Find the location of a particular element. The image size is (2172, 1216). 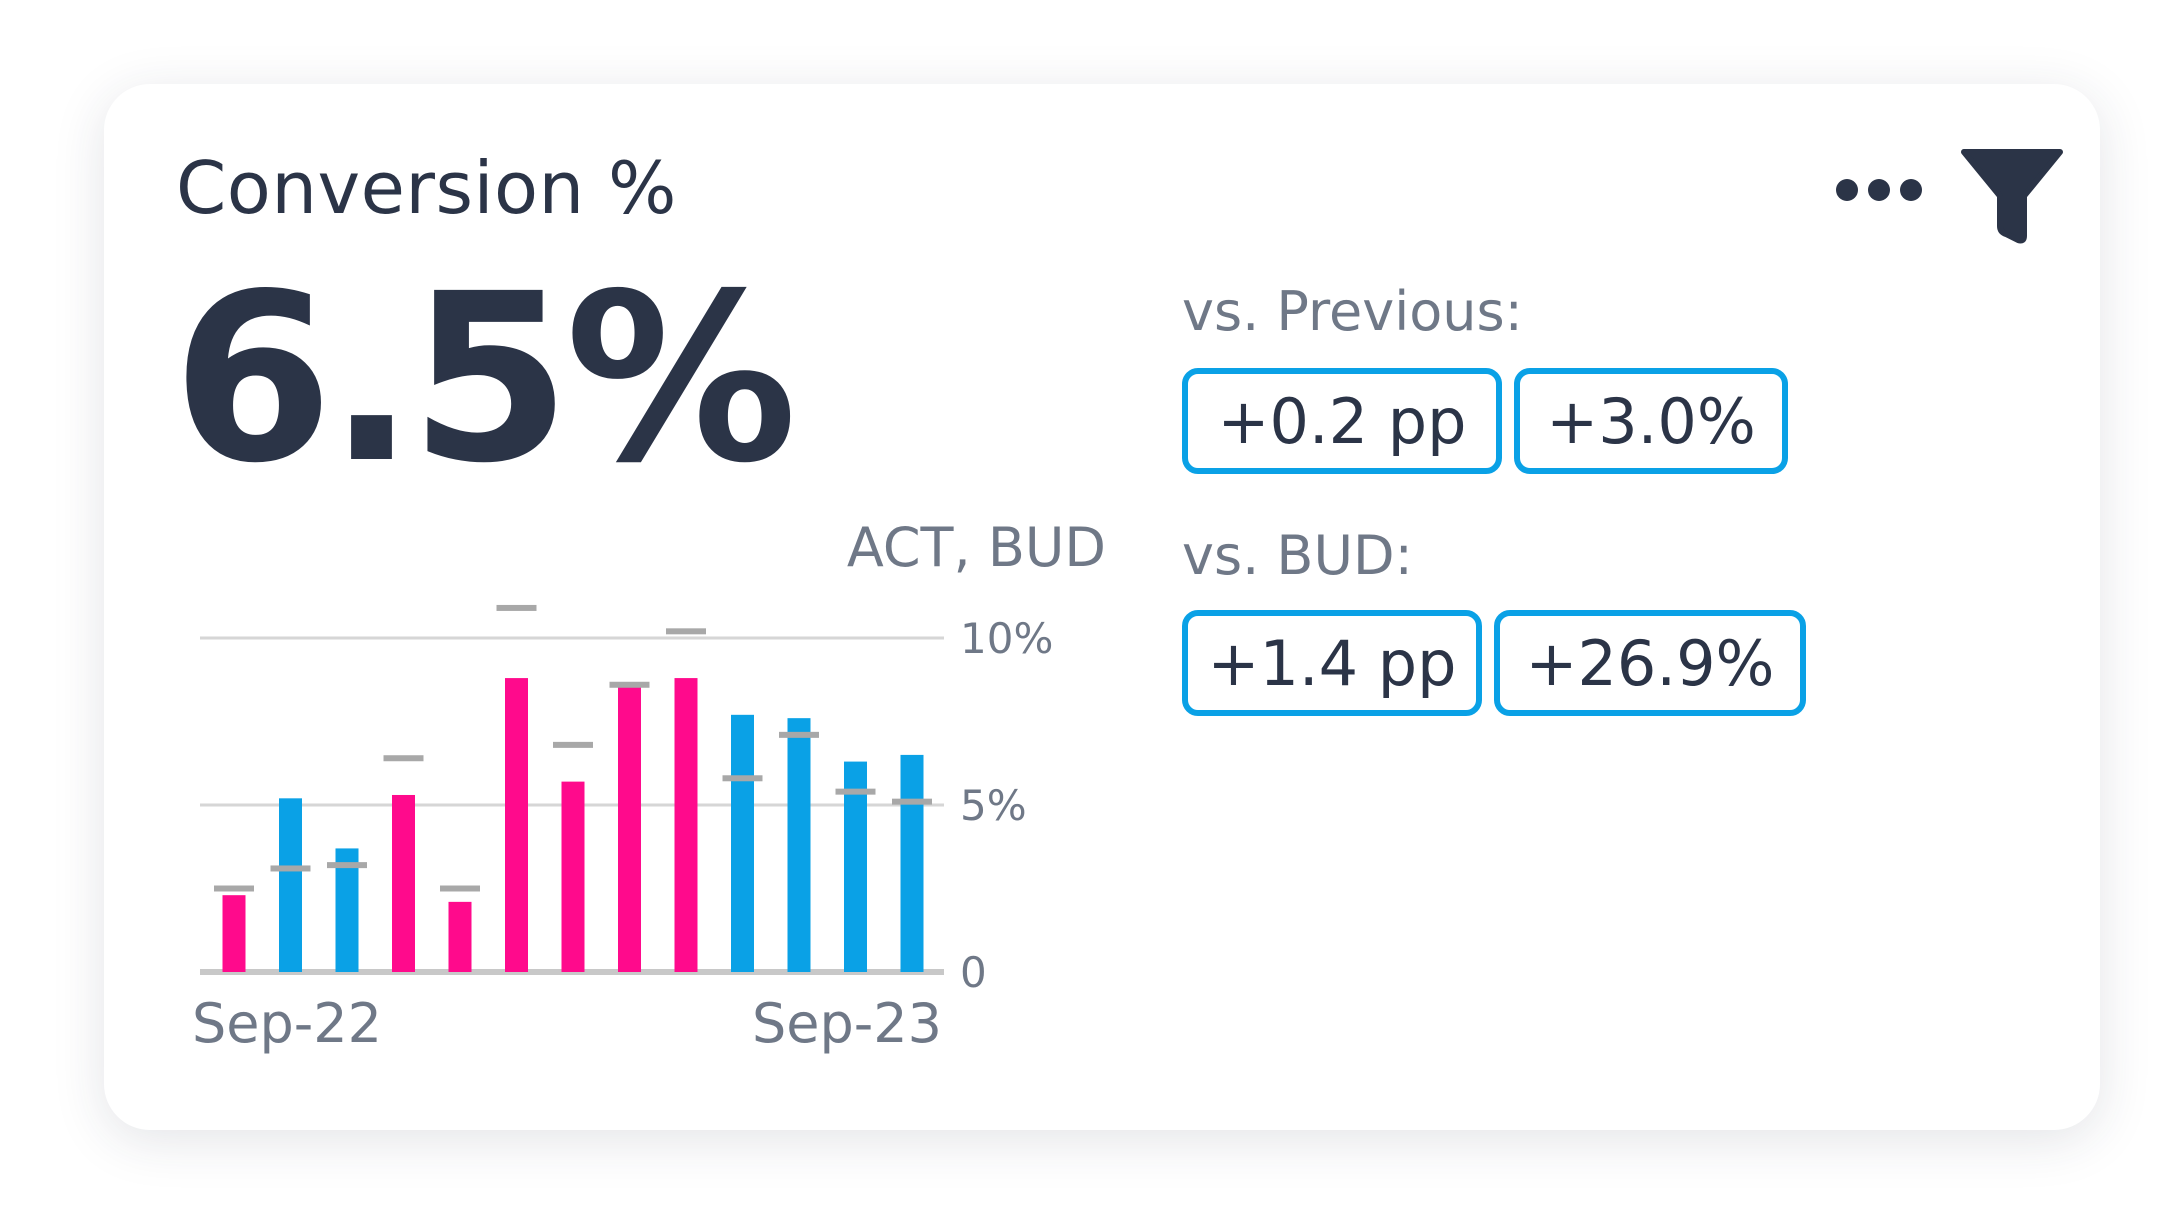

vs-bud-label: vs. BUD: is located at coordinates (1297, 555).